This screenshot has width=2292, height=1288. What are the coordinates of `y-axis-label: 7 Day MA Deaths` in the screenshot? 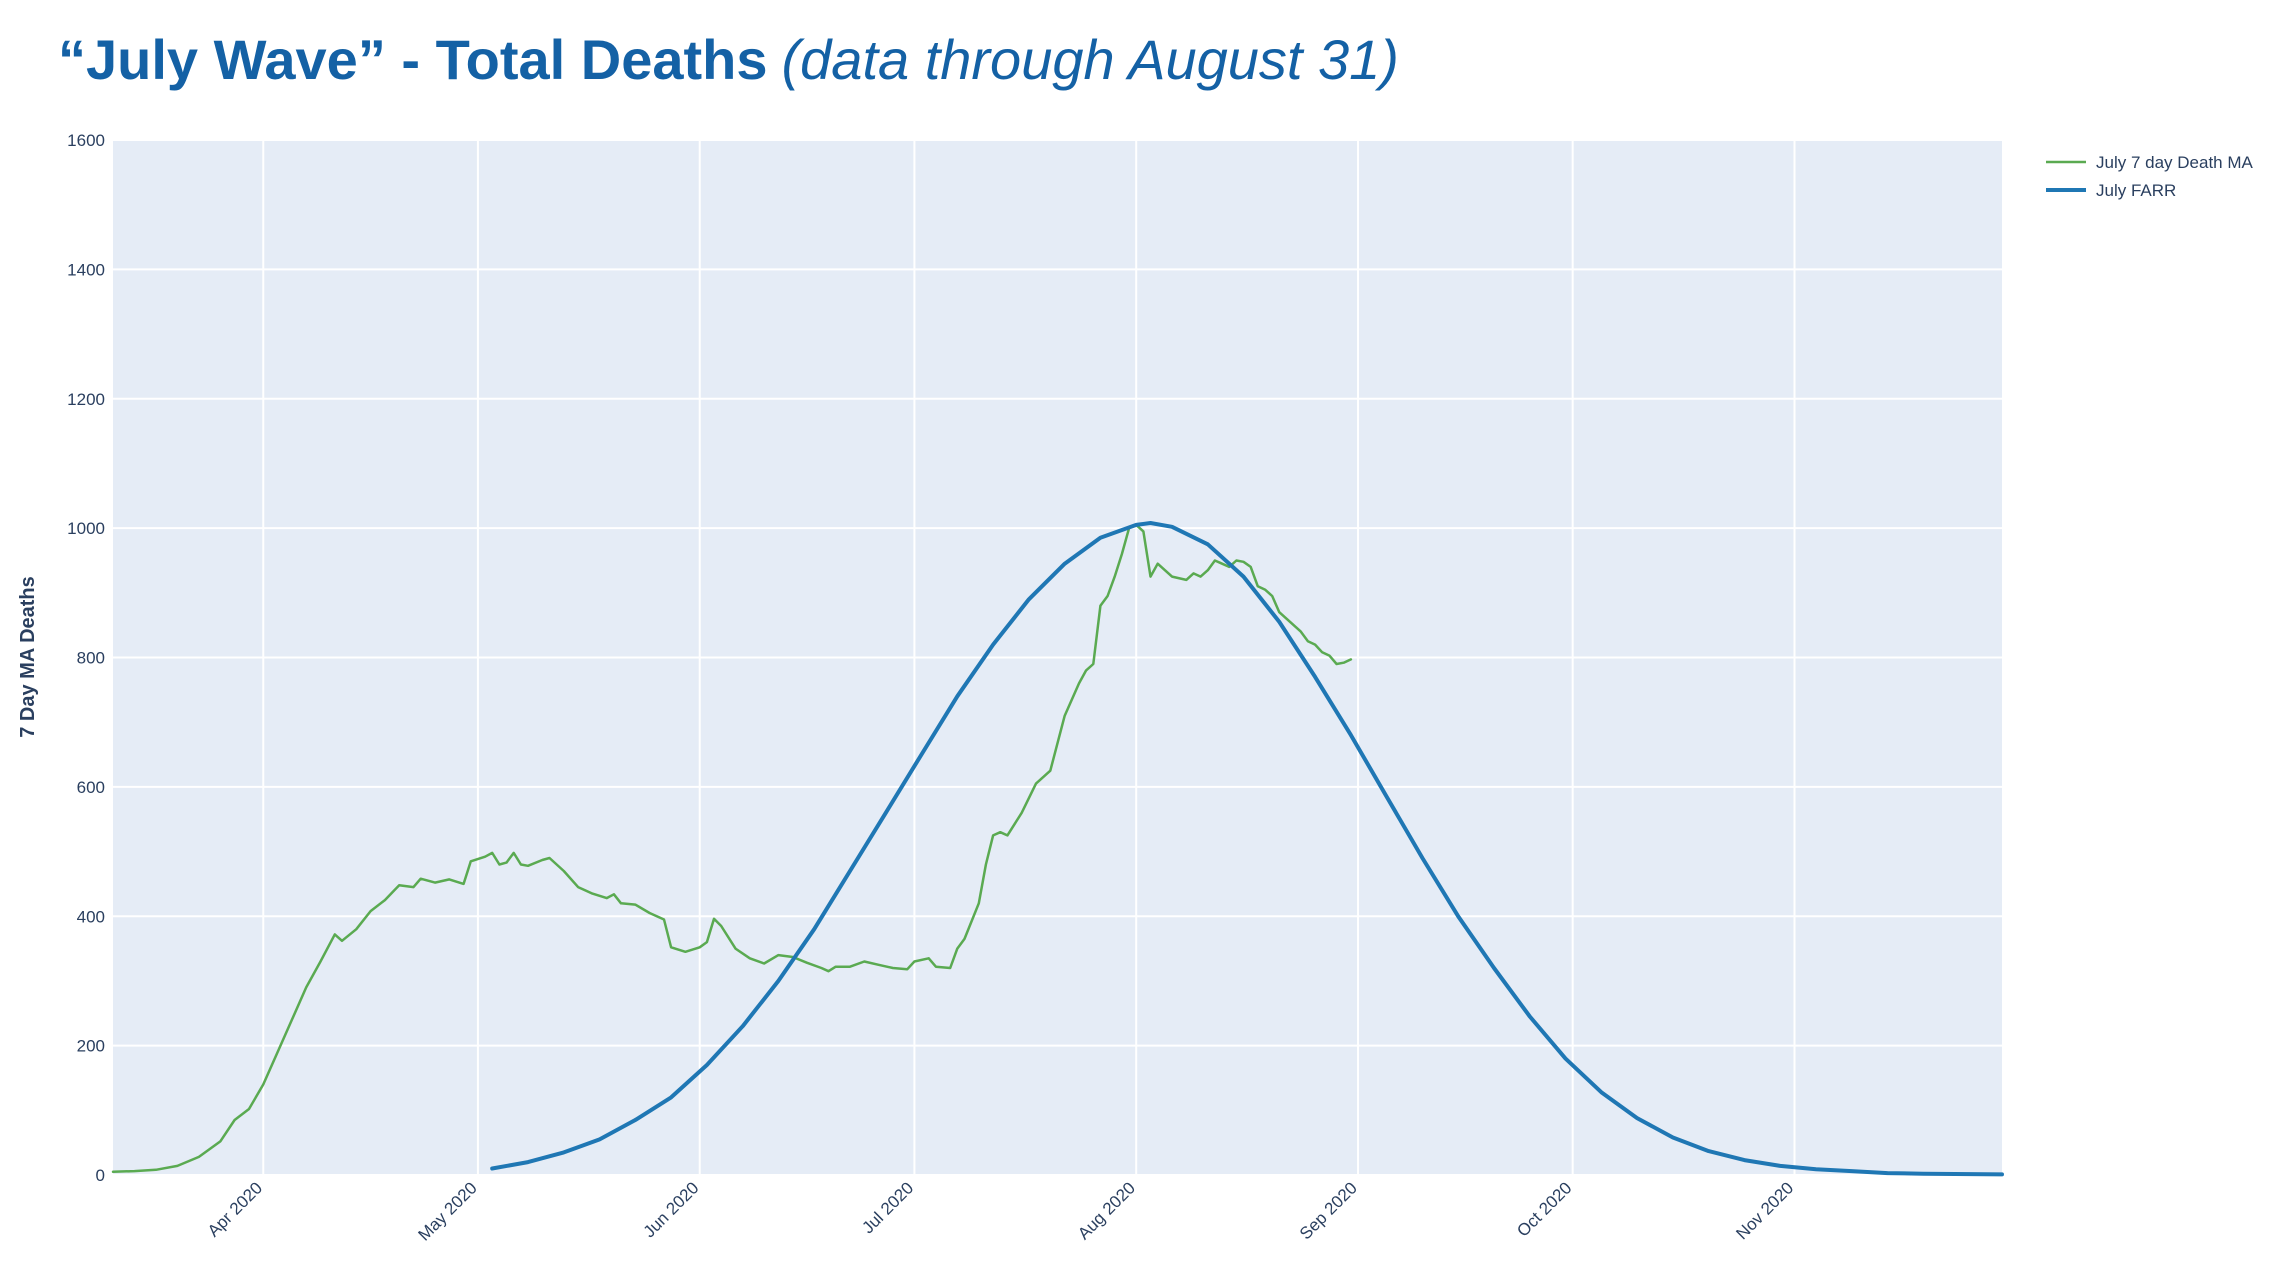 It's located at (28, 657).